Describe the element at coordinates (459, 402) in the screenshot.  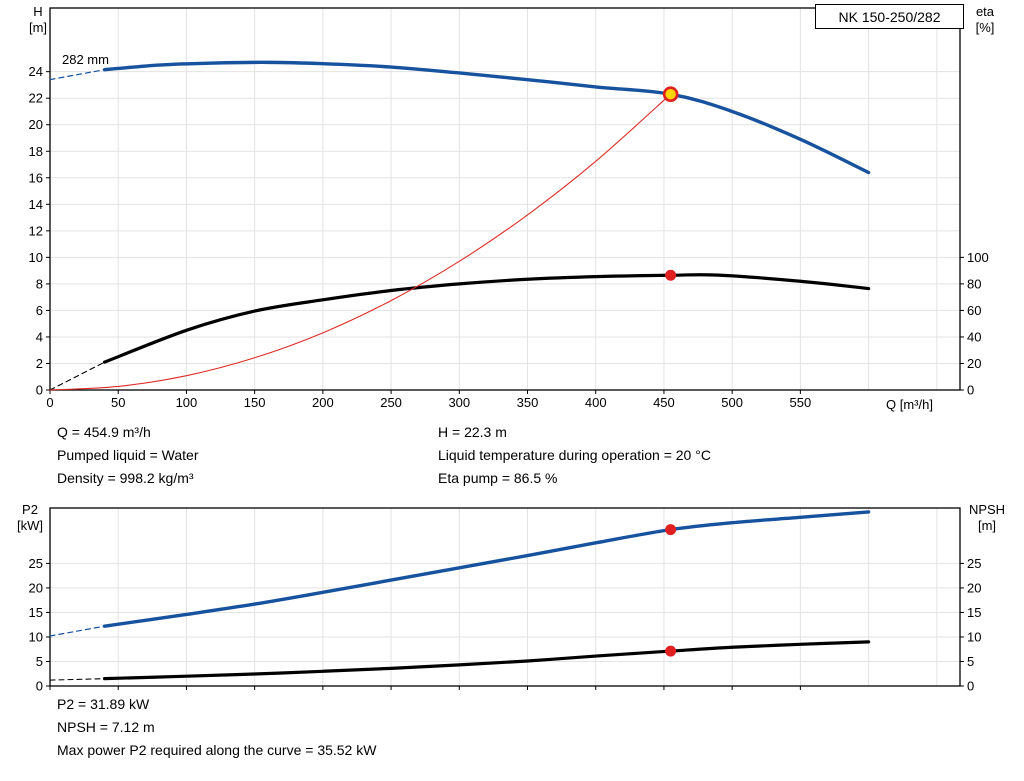
I see `x-tick-label: 300` at that location.